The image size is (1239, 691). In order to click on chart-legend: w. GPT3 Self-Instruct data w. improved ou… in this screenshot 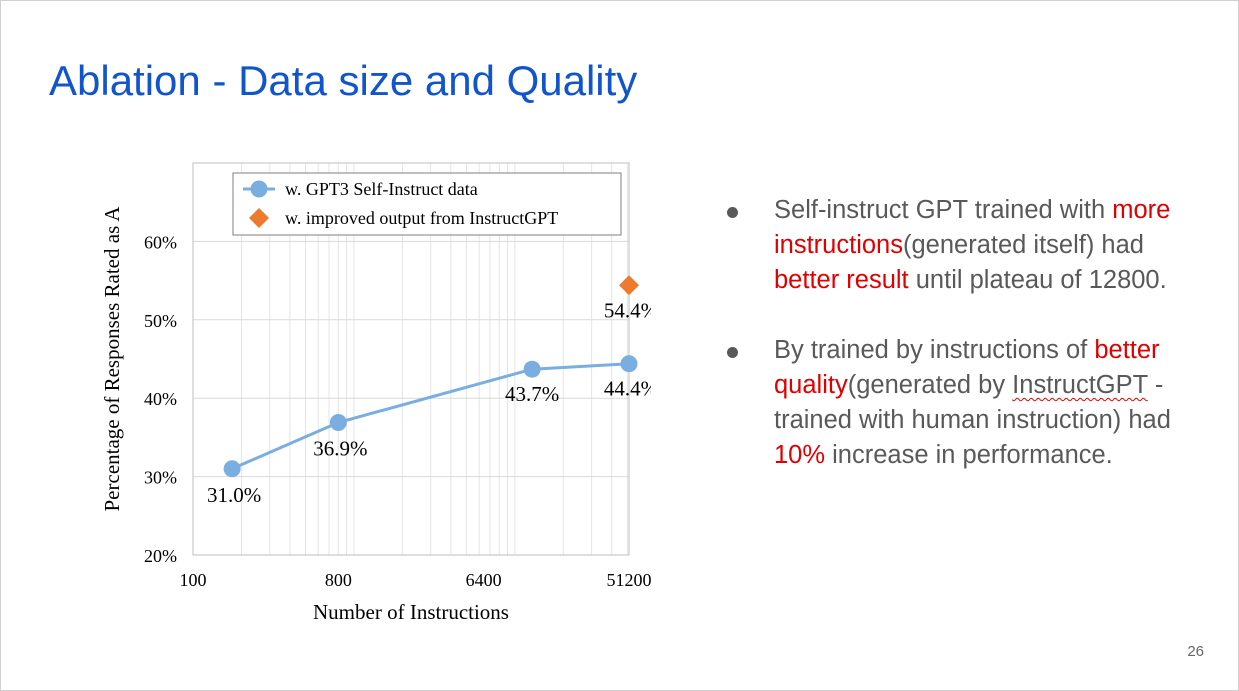, I will do `click(427, 204)`.